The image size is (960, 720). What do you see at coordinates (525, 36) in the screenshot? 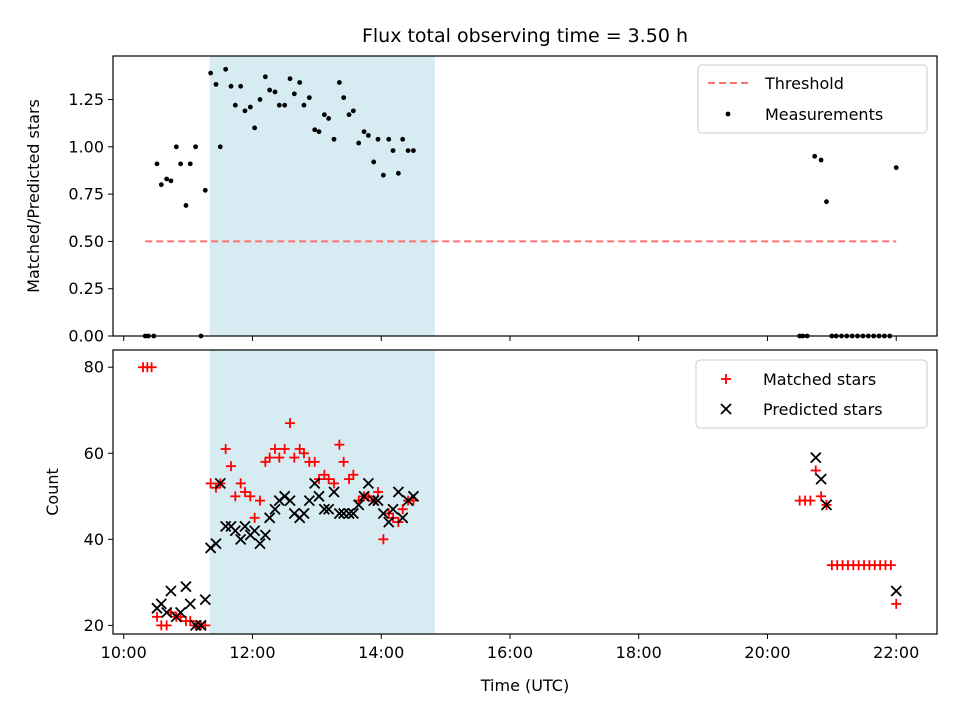
I see `chart-title: Flux total observing time = 3.50 h` at bounding box center [525, 36].